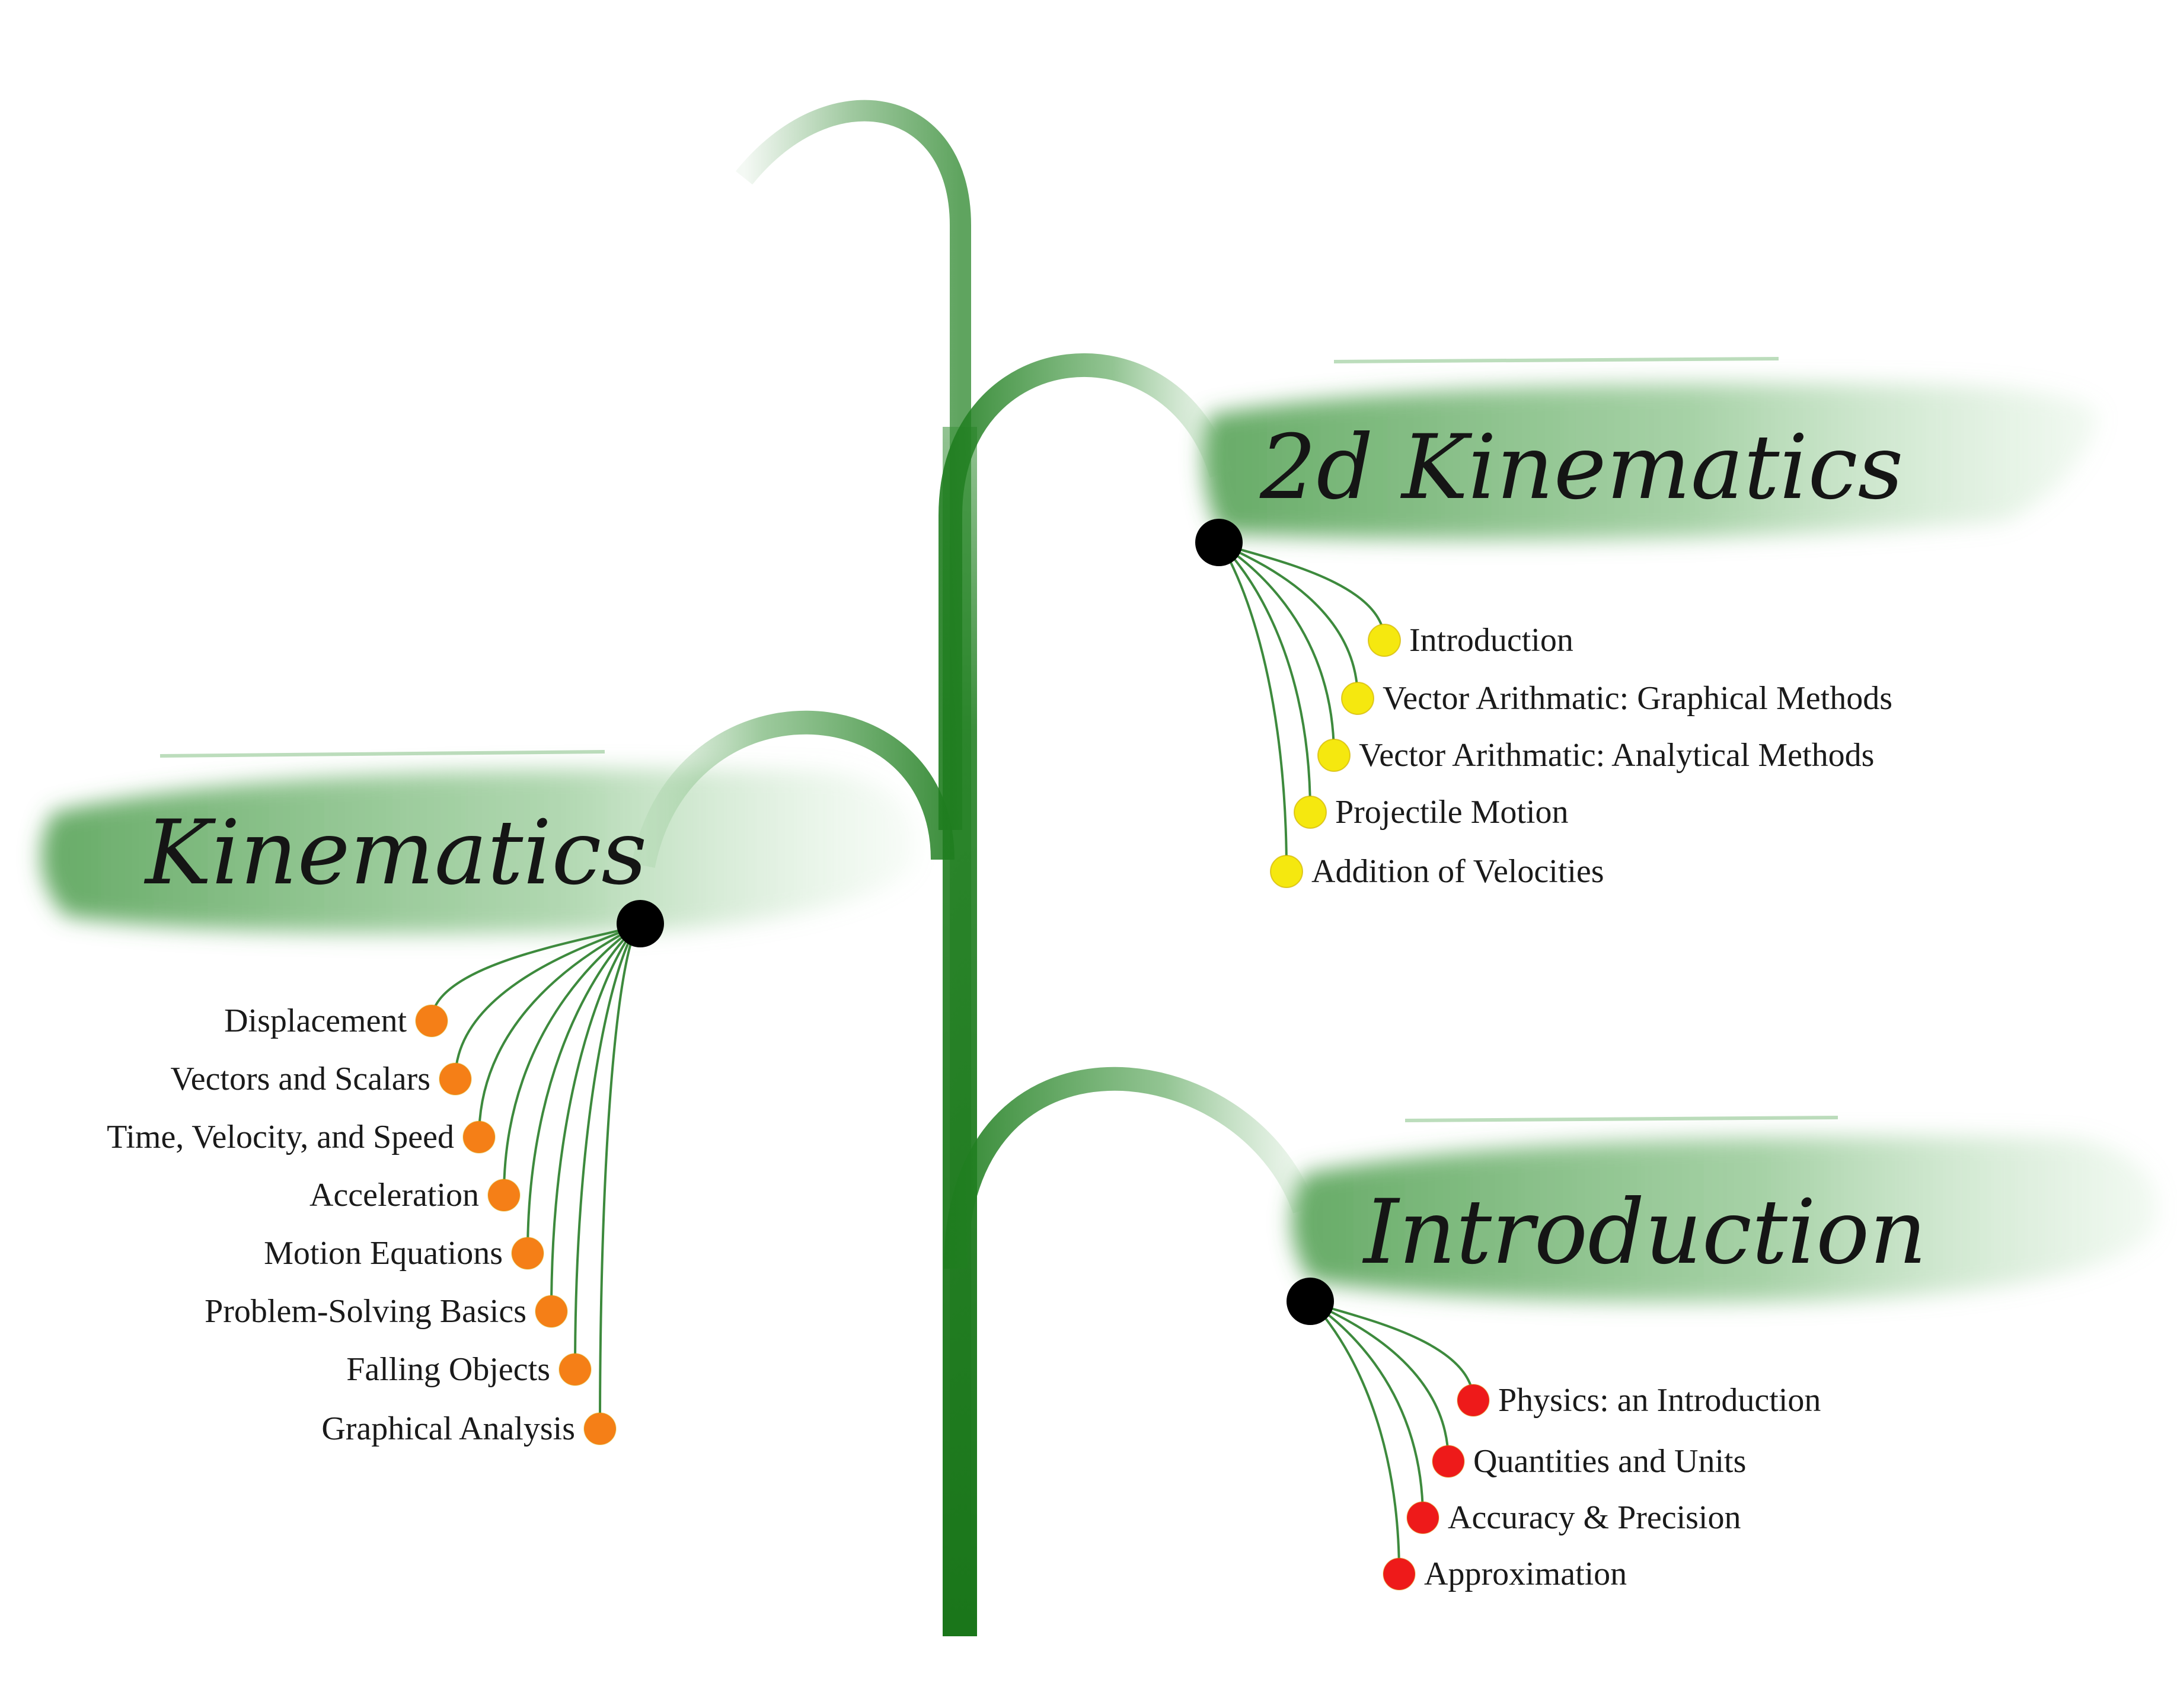 The width and height of the screenshot is (2177, 1708). What do you see at coordinates (394, 1195) in the screenshot?
I see `topic-label-acceleration: Acceleration` at bounding box center [394, 1195].